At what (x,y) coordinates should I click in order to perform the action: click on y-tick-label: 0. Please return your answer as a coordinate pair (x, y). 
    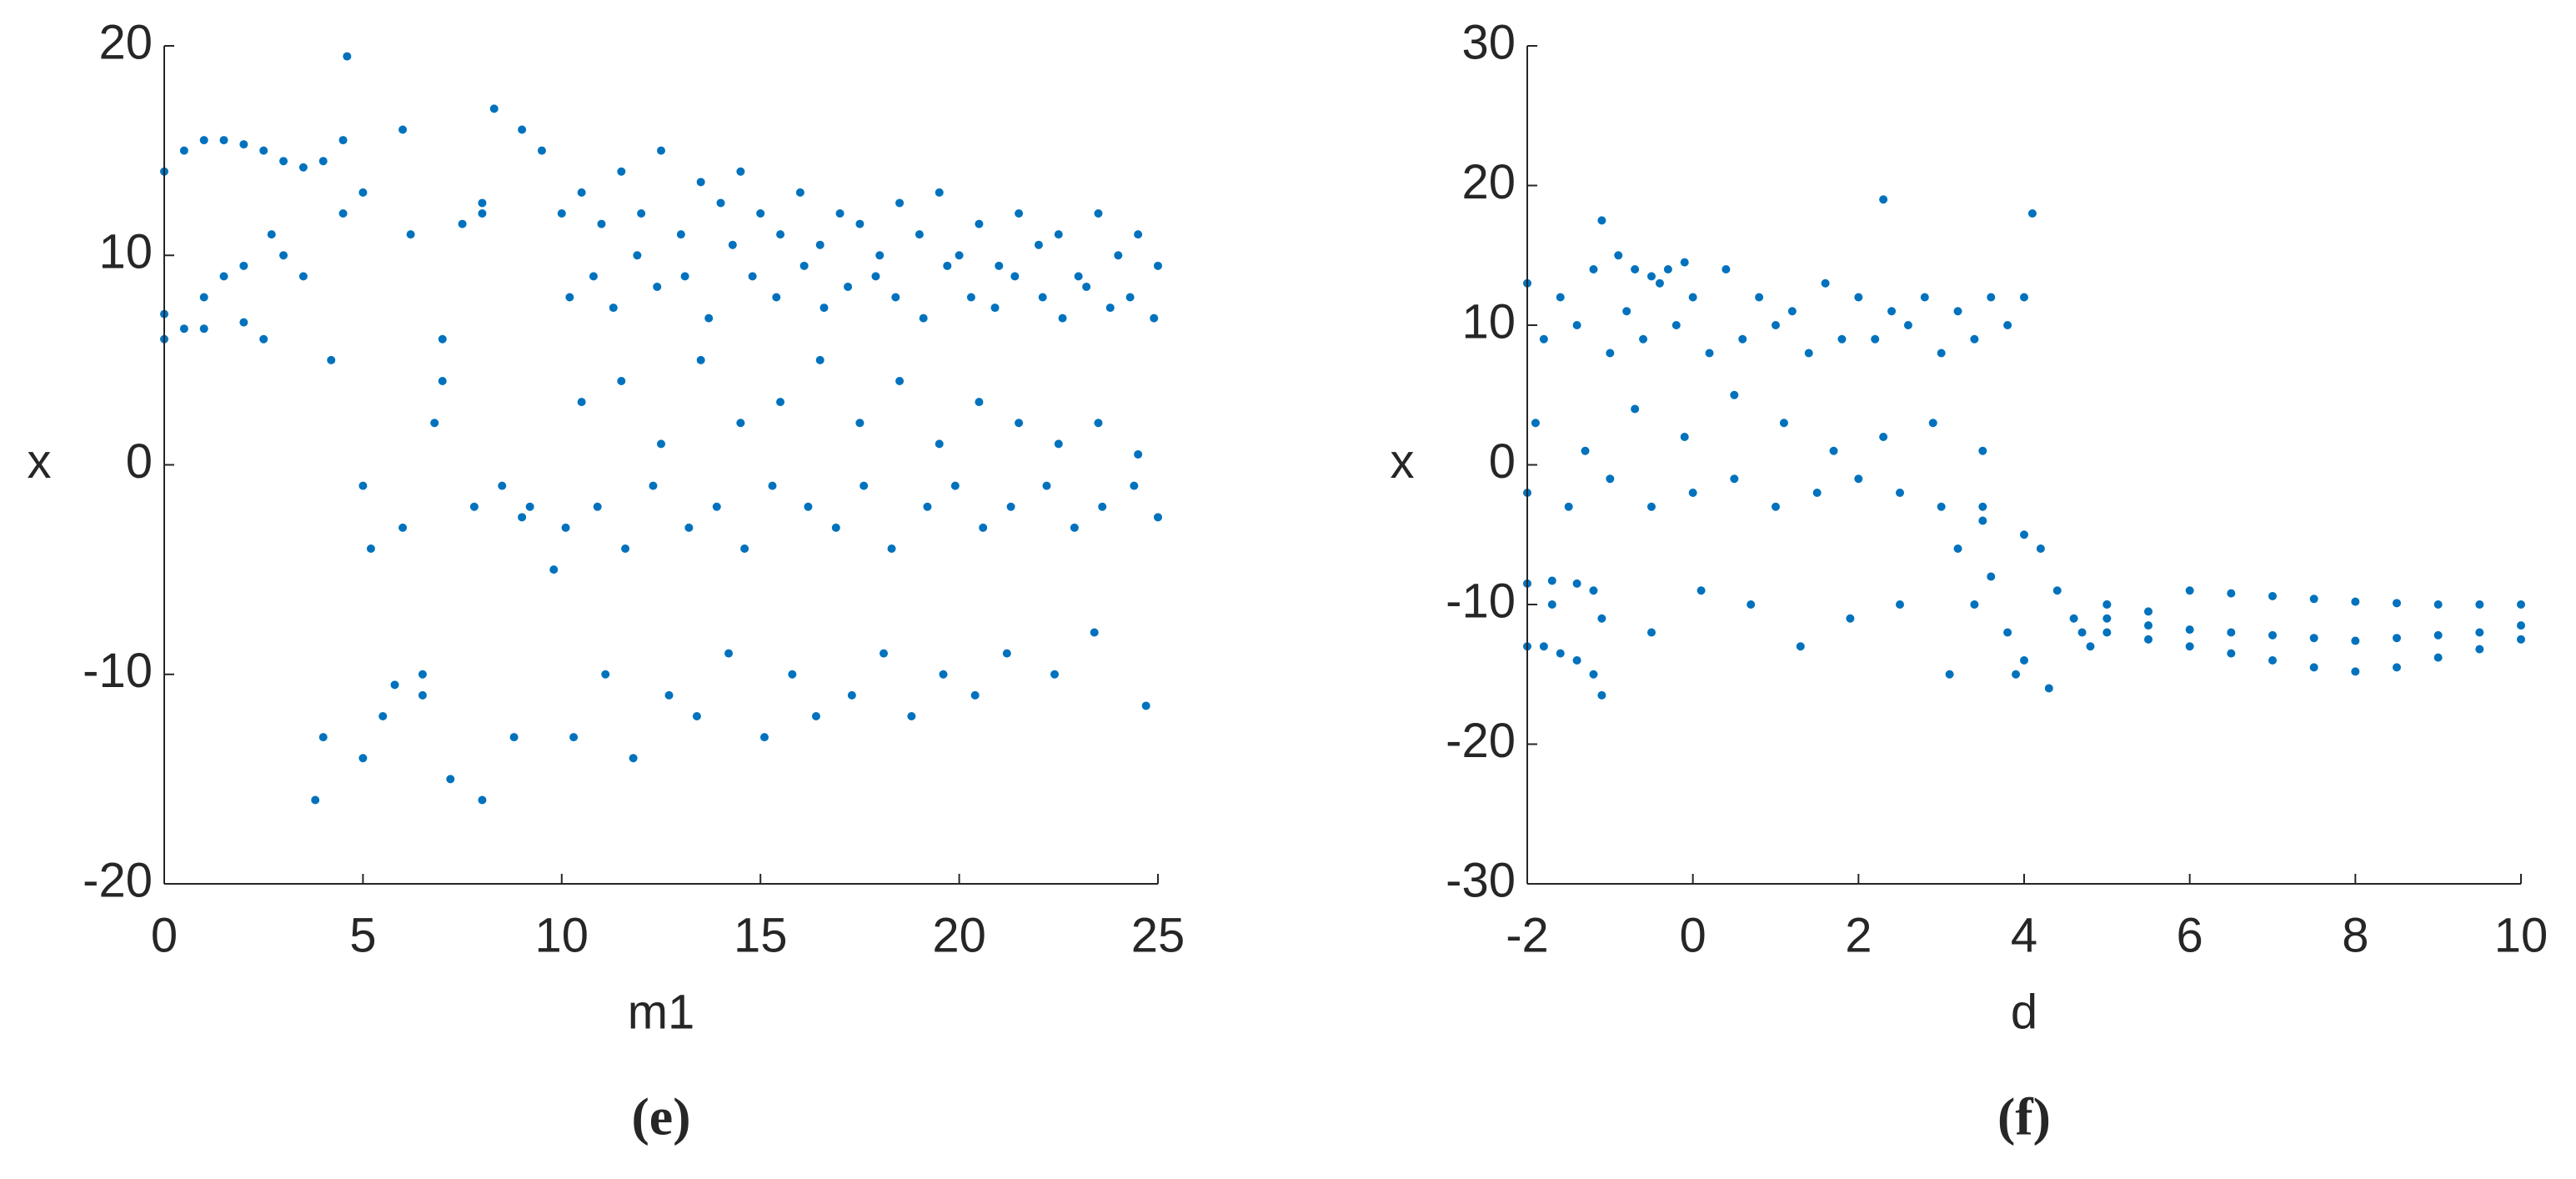
    Looking at the image, I should click on (1502, 461).